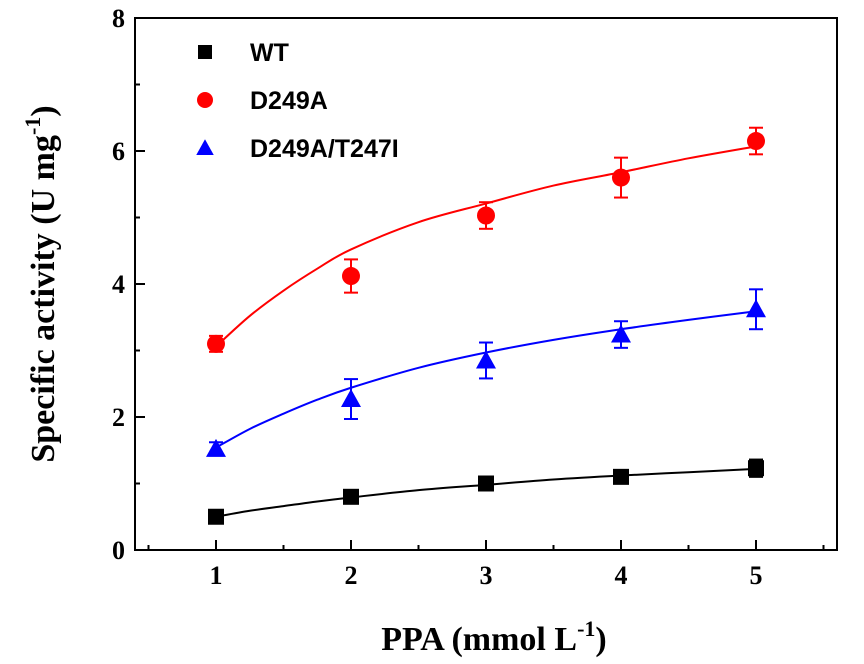 This screenshot has width=864, height=664. I want to click on y-tick-label: 0, so click(118, 550).